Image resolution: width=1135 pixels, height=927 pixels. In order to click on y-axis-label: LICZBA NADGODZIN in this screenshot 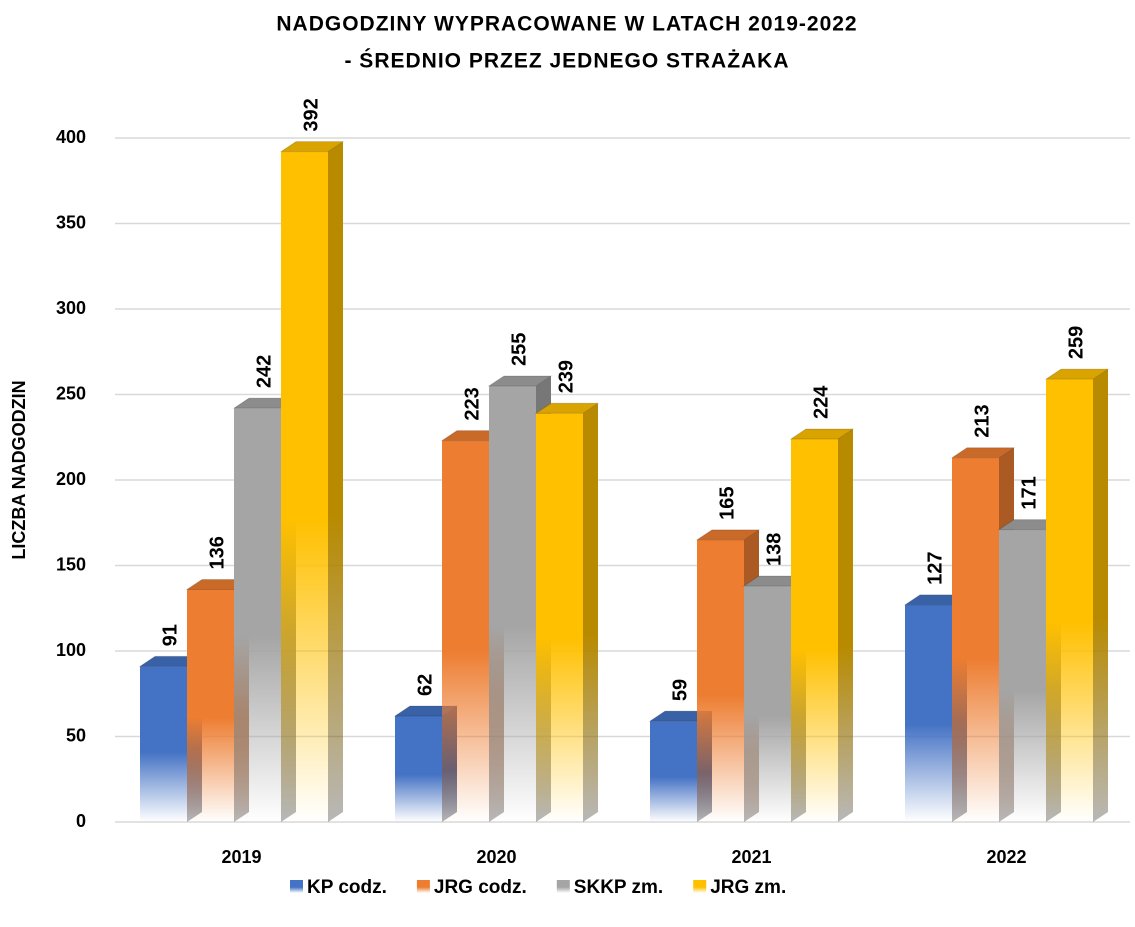, I will do `click(19, 469)`.